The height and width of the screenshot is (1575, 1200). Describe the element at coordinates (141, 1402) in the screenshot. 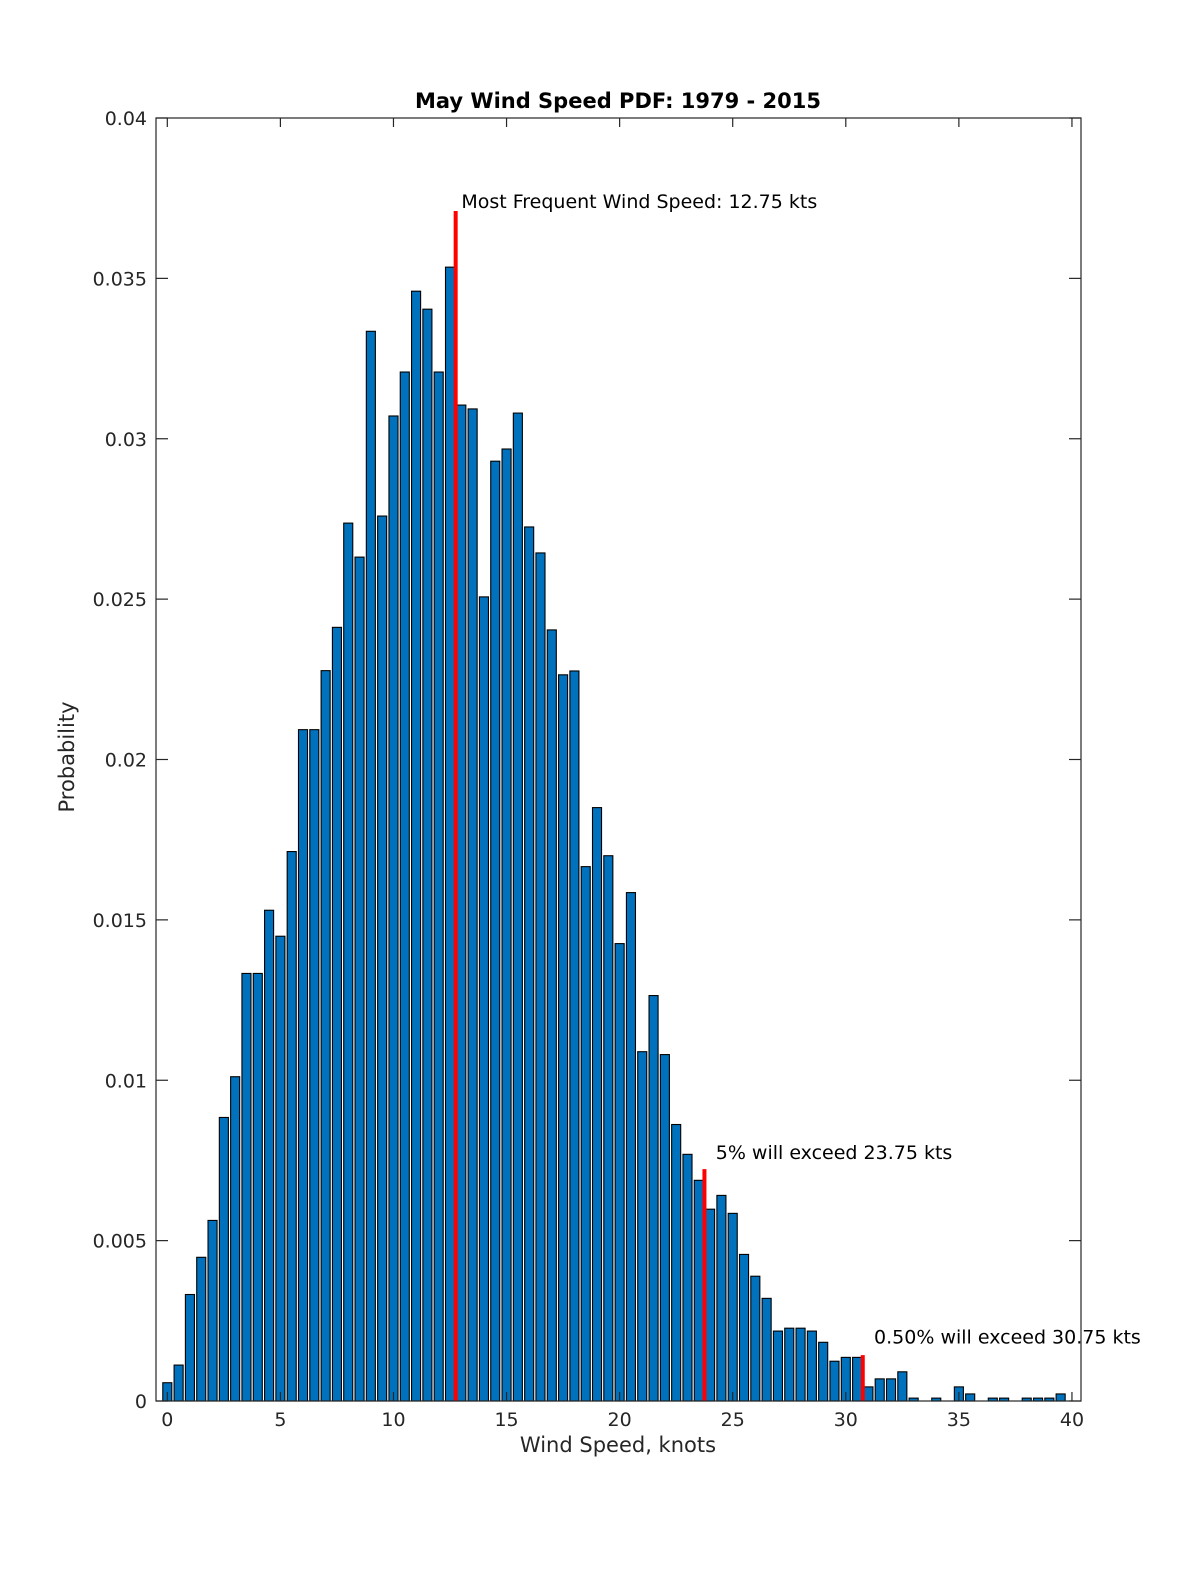

I see `y-tick-label: 0` at that location.